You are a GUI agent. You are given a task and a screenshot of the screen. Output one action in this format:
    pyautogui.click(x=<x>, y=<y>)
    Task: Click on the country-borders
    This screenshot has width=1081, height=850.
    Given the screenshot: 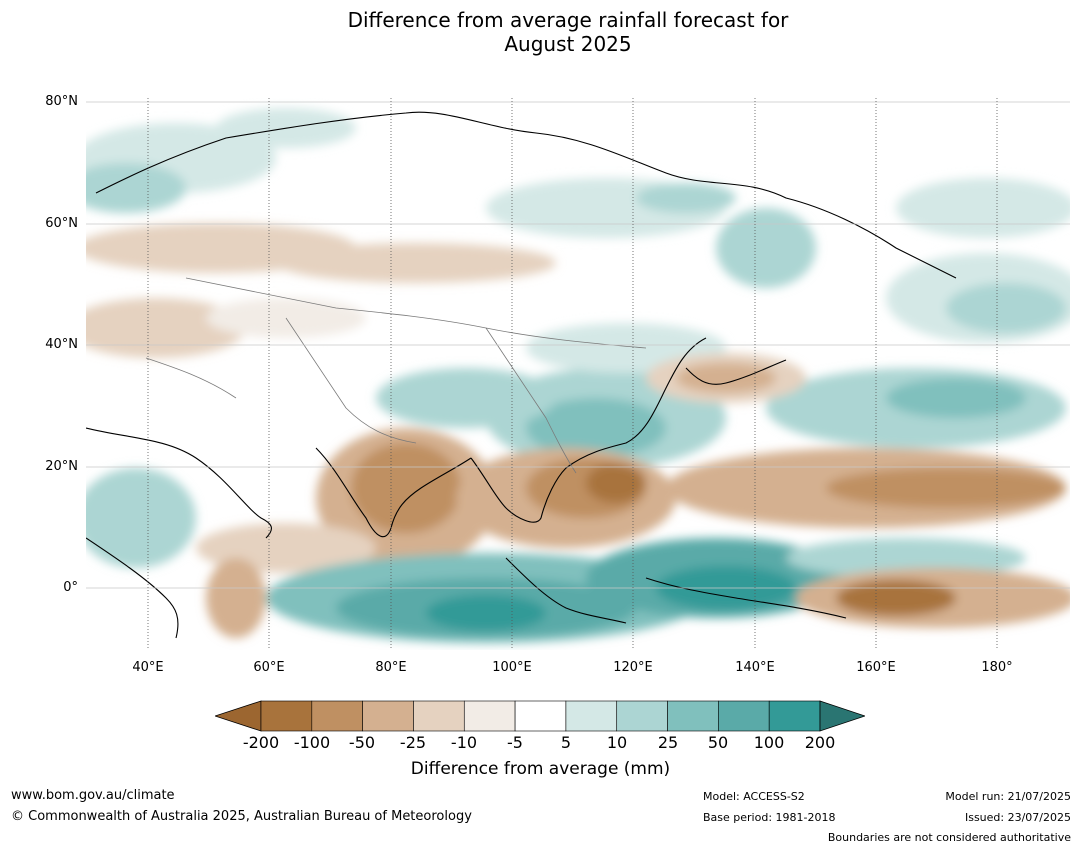 What is the action you would take?
    pyautogui.click(x=396, y=375)
    